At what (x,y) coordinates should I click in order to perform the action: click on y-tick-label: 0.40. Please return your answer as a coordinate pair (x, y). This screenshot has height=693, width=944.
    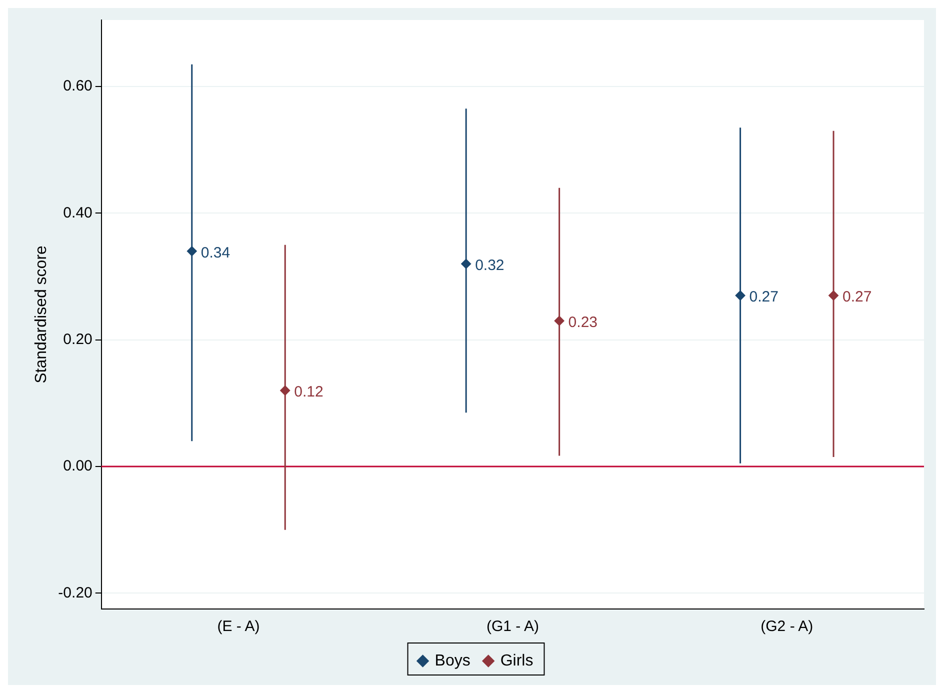
    Looking at the image, I should click on (77, 213).